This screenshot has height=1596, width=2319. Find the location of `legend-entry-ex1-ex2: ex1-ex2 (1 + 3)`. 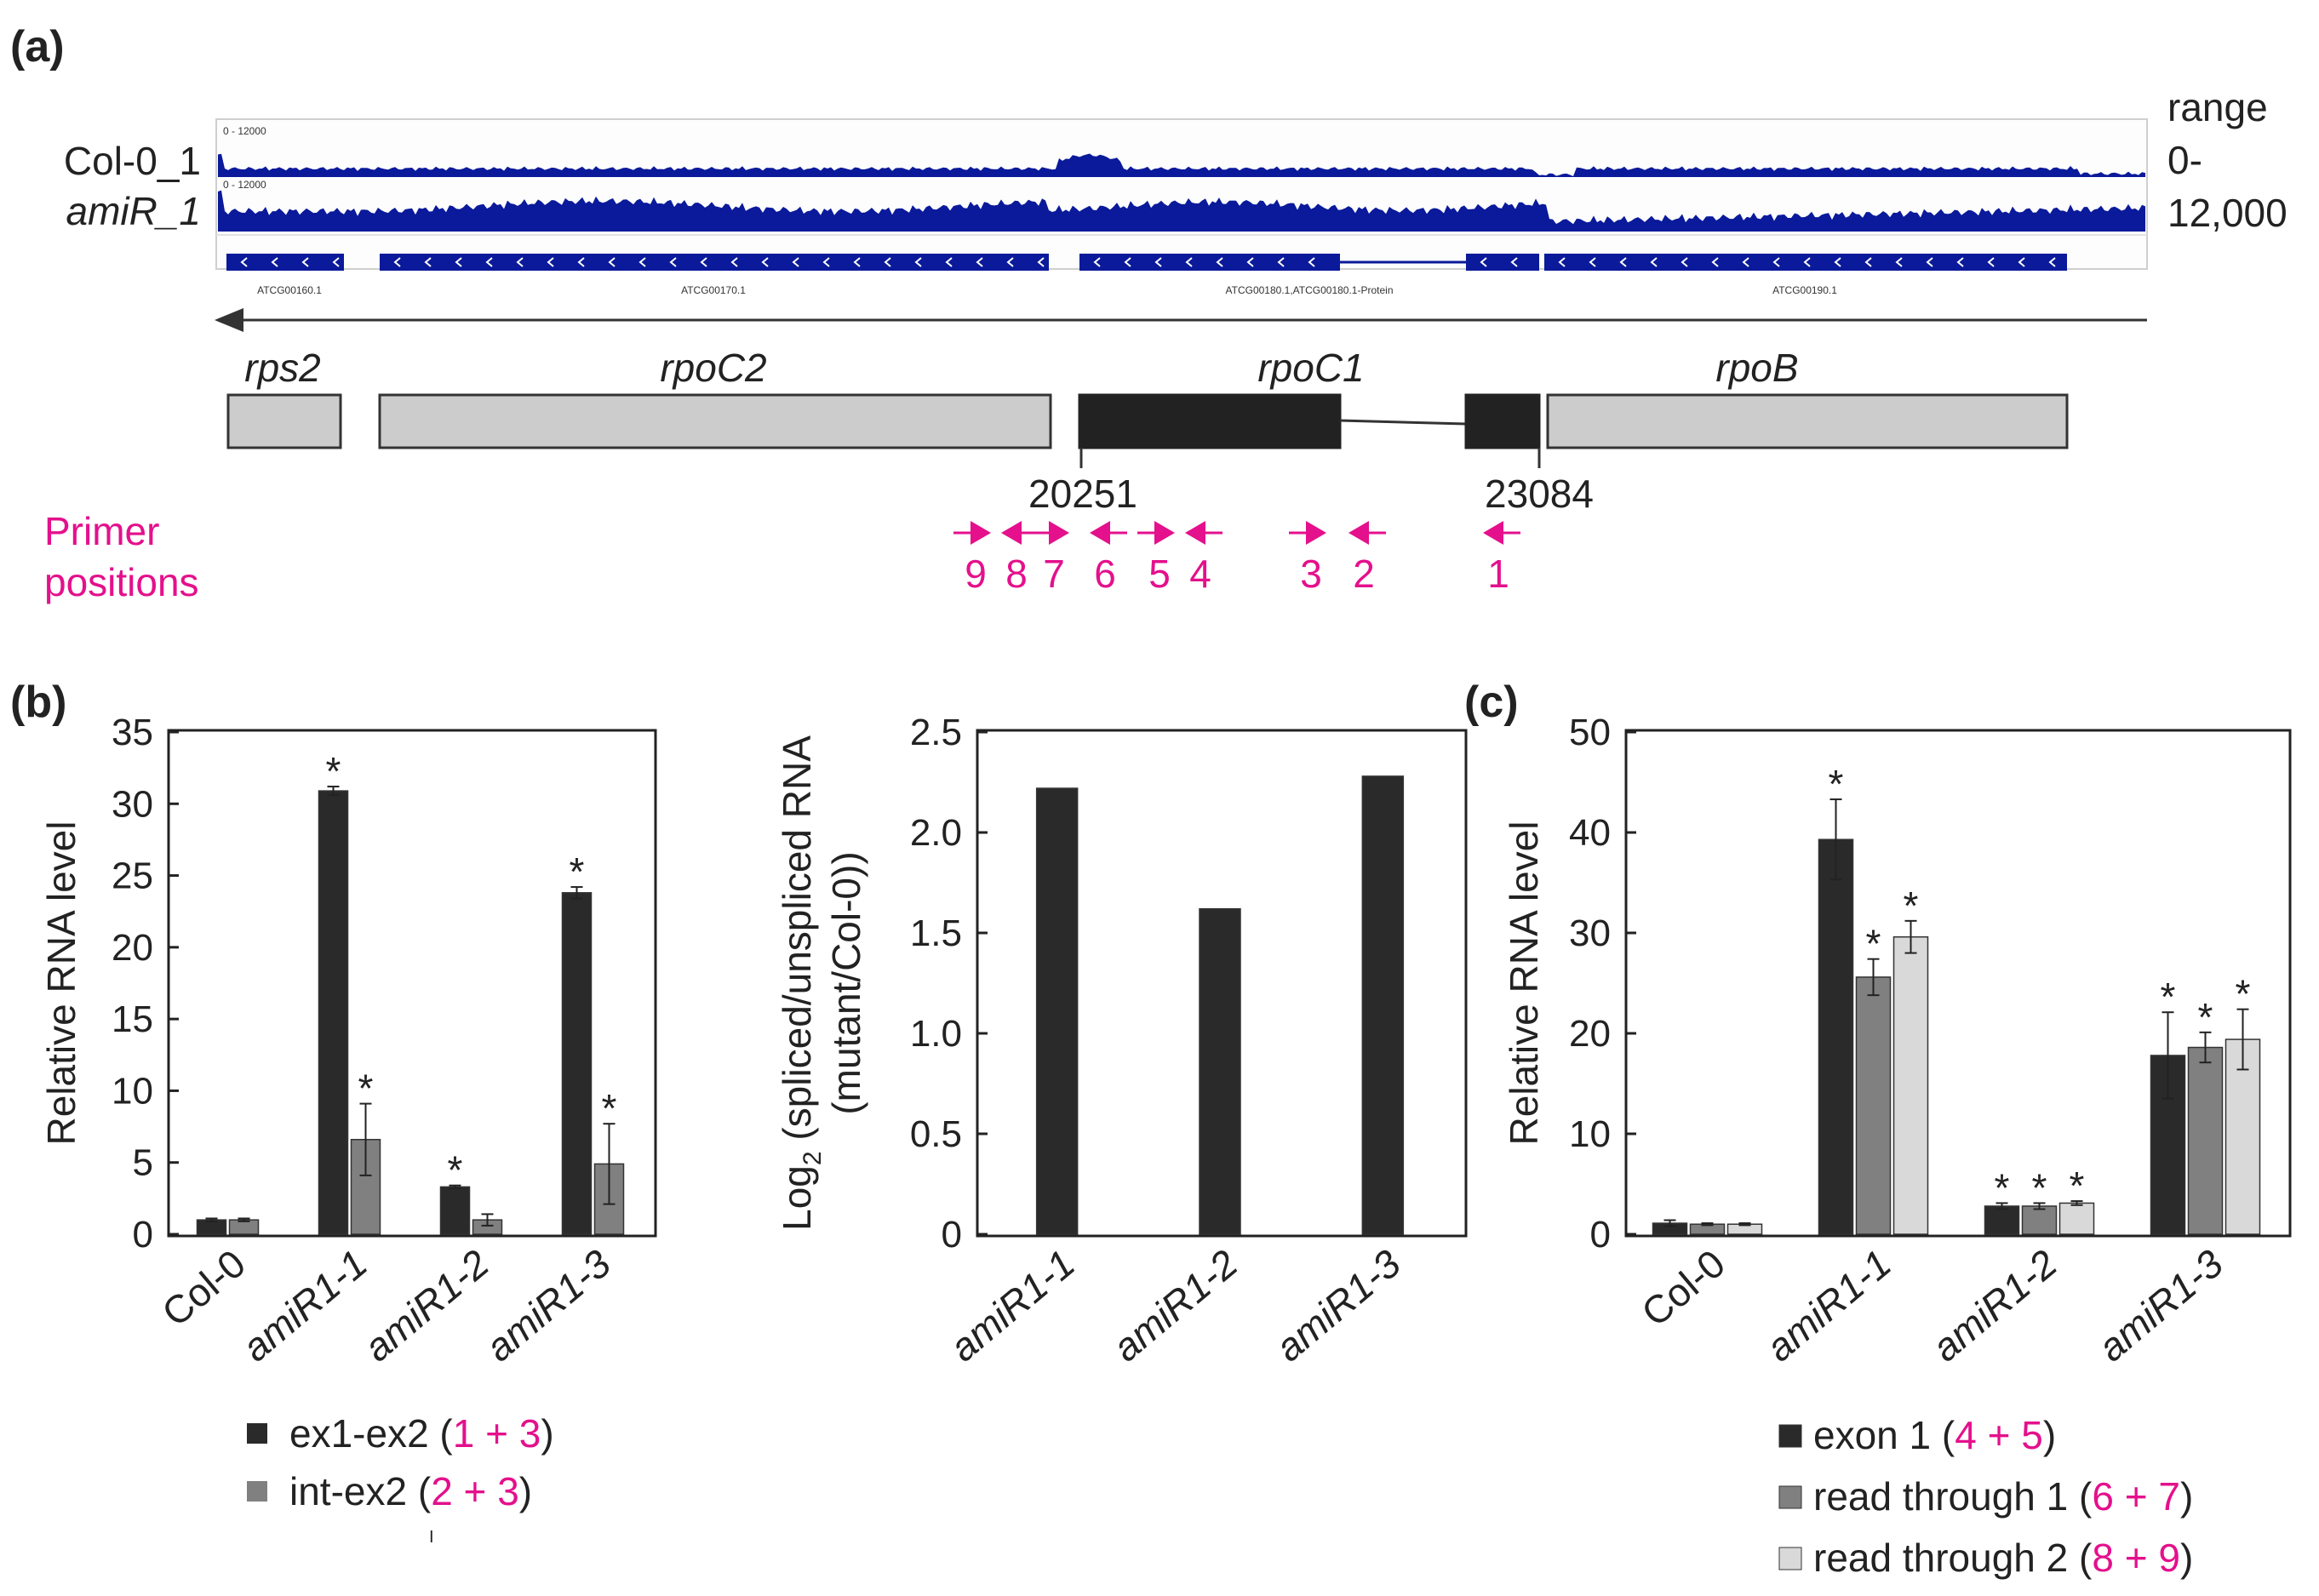

legend-entry-ex1-ex2: ex1-ex2 (1 + 3) is located at coordinates (422, 1433).